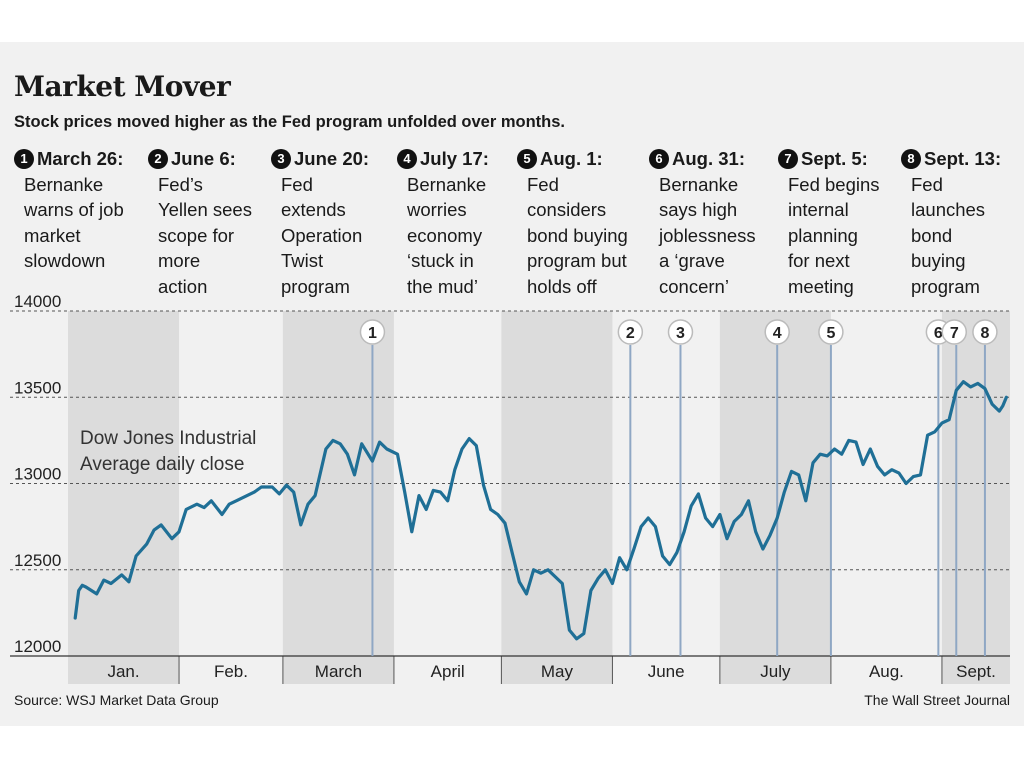  I want to click on month-label: Jan., so click(123, 671).